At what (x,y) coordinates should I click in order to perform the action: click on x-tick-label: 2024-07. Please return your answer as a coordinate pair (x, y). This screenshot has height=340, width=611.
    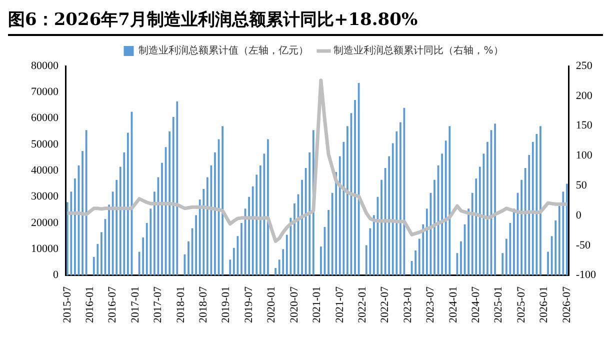
    Looking at the image, I should click on (476, 305).